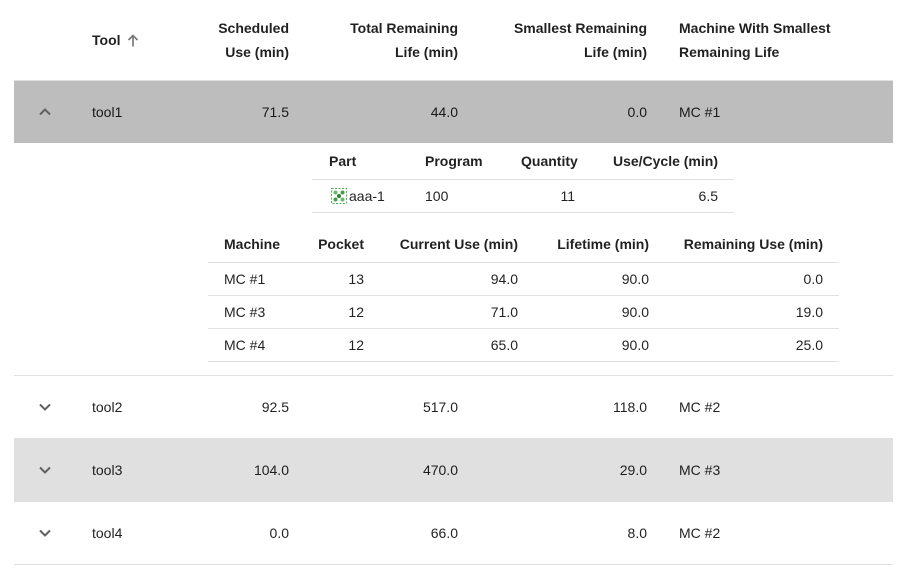 This screenshot has height=578, width=901. Describe the element at coordinates (437, 196) in the screenshot. I see `program-value: 100` at that location.